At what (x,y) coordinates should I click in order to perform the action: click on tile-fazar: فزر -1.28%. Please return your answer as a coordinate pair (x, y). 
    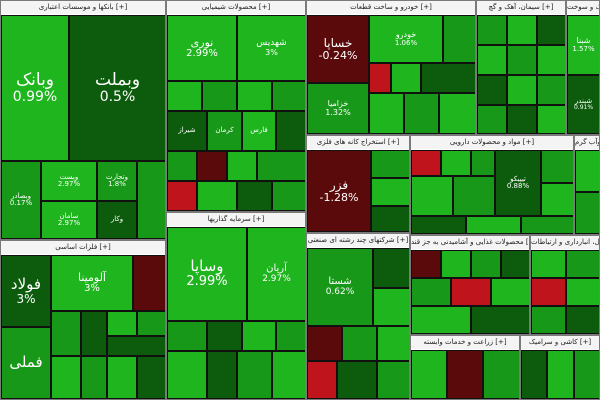
    Looking at the image, I should click on (339, 191).